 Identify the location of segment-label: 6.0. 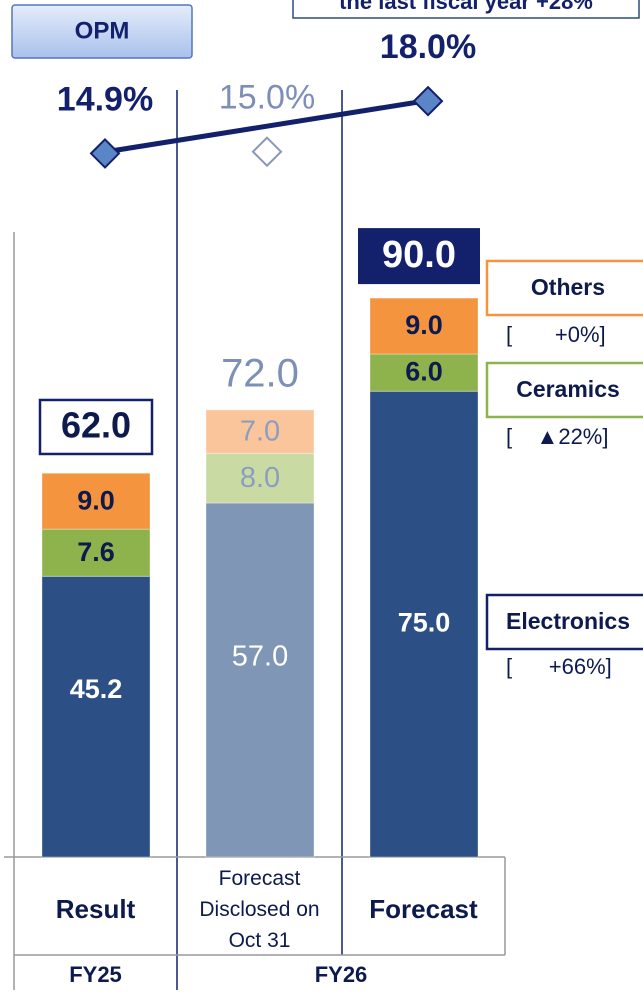
(424, 372).